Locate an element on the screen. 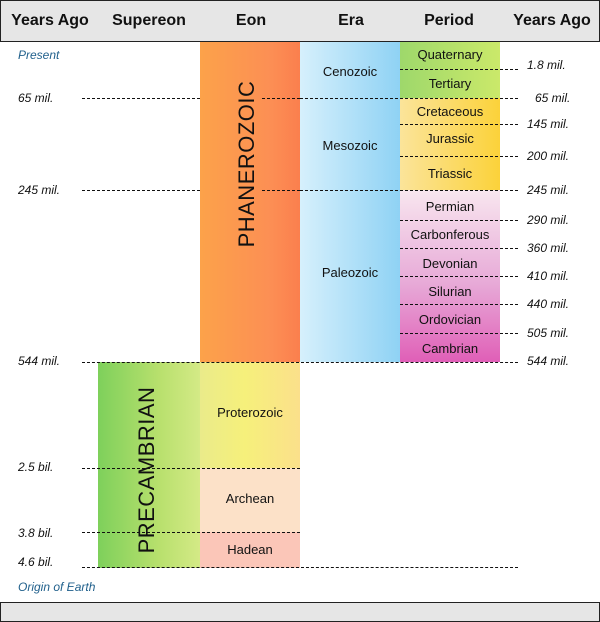 The image size is (600, 622). right-time-290mil: 290 mil. is located at coordinates (548, 220).